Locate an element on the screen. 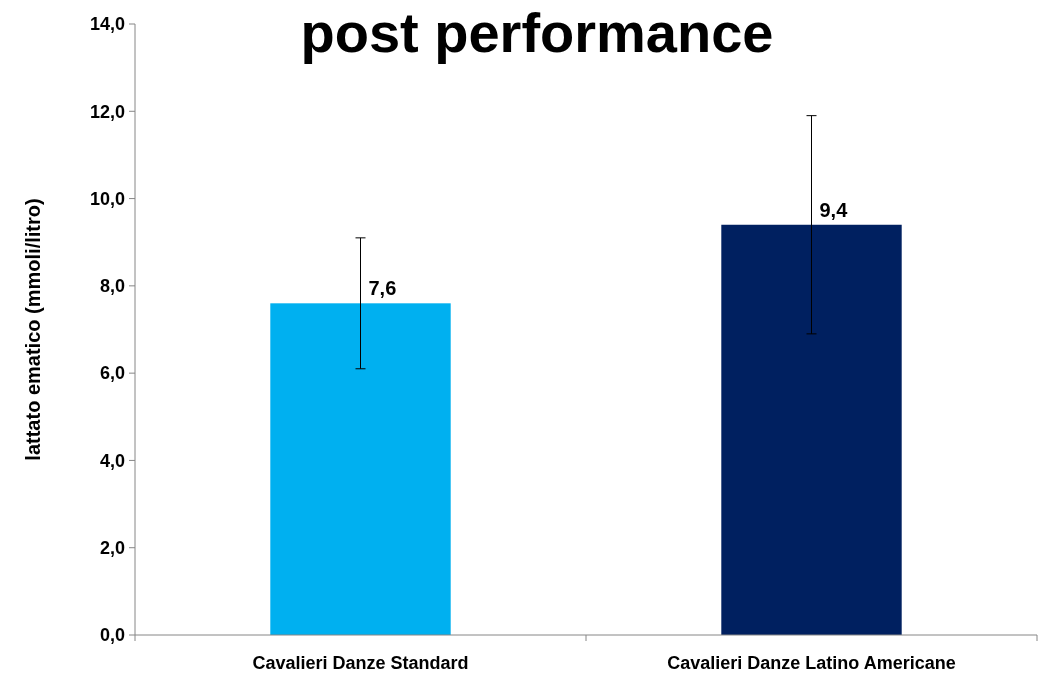 The image size is (1041, 688). y-tick-label: 4,0 is located at coordinates (112, 460).